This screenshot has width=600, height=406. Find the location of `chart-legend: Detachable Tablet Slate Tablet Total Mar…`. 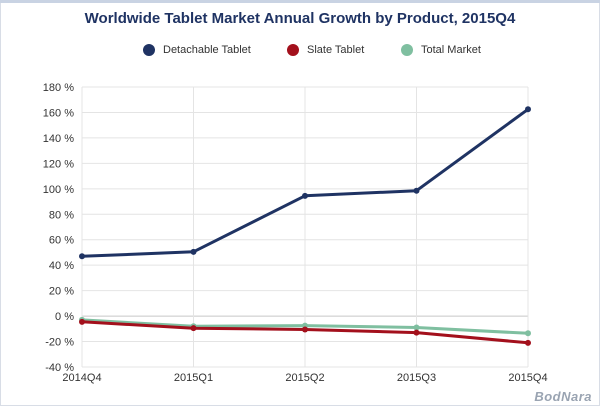

chart-legend: Detachable Tablet Slate Tablet Total Mar… is located at coordinates (300, 54).